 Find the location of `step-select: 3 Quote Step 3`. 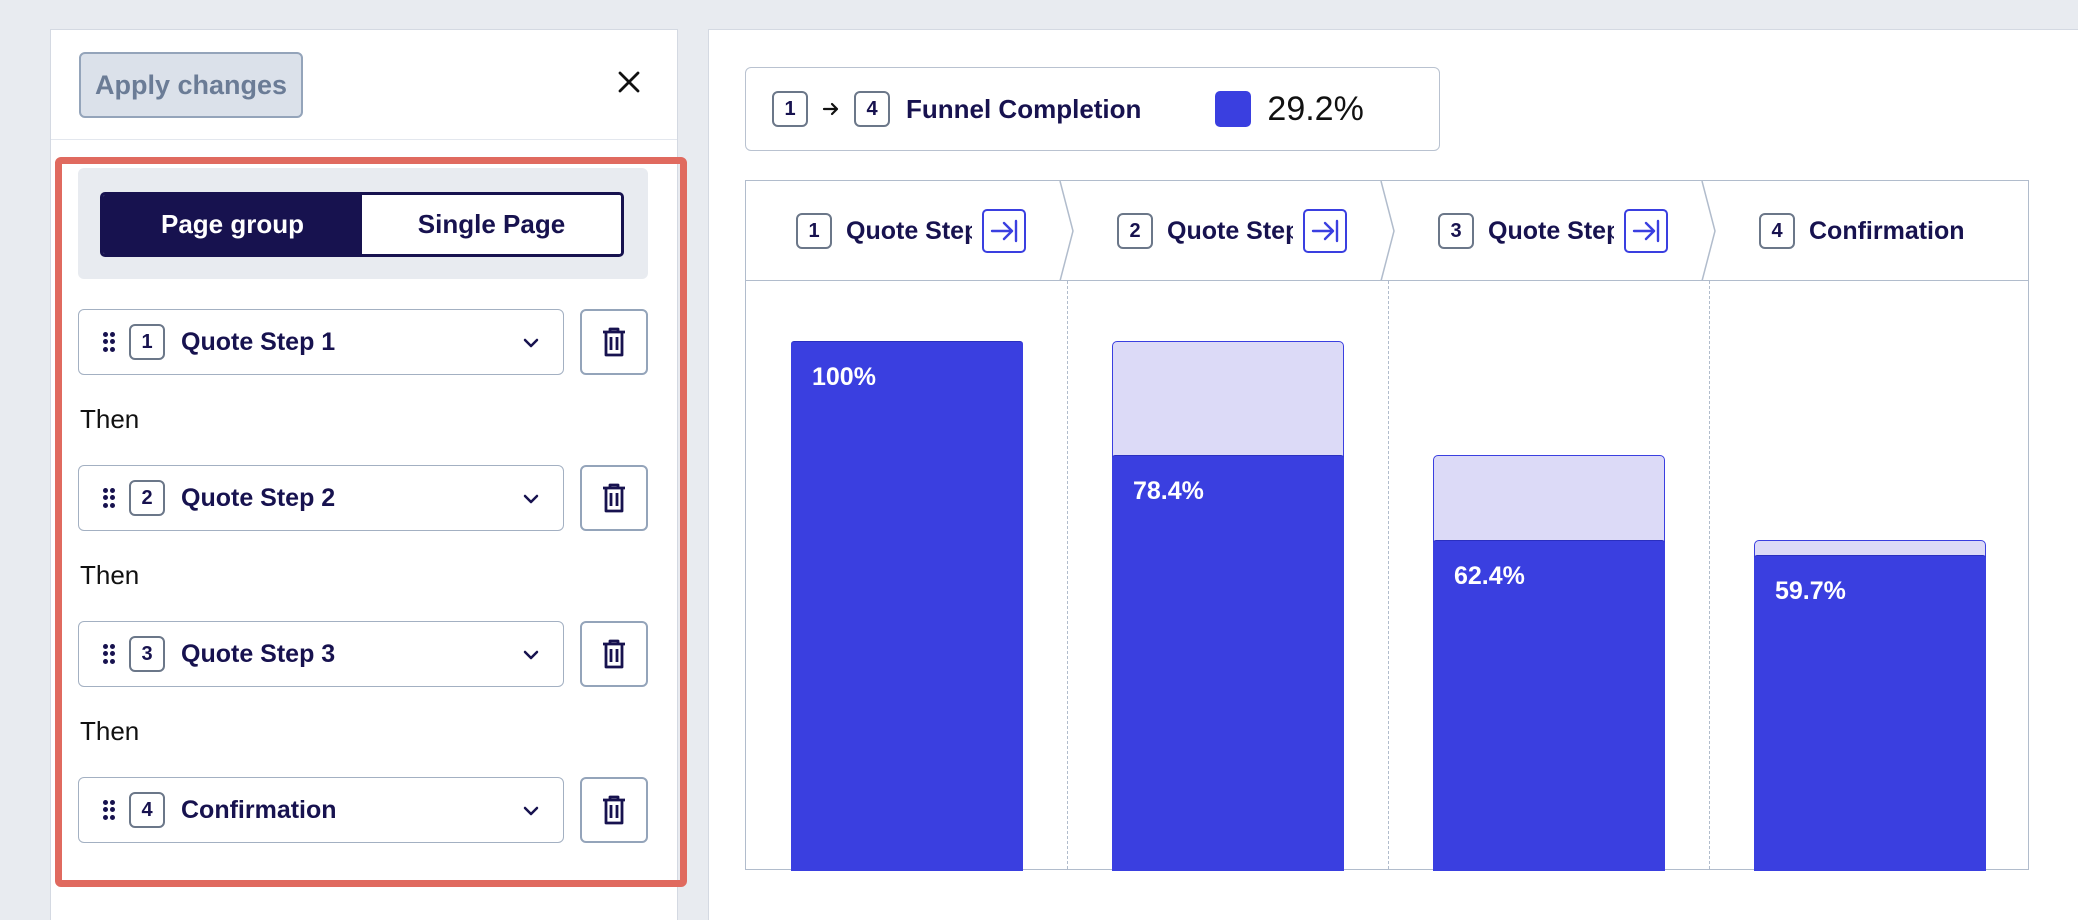

step-select: 3 Quote Step 3 is located at coordinates (321, 654).